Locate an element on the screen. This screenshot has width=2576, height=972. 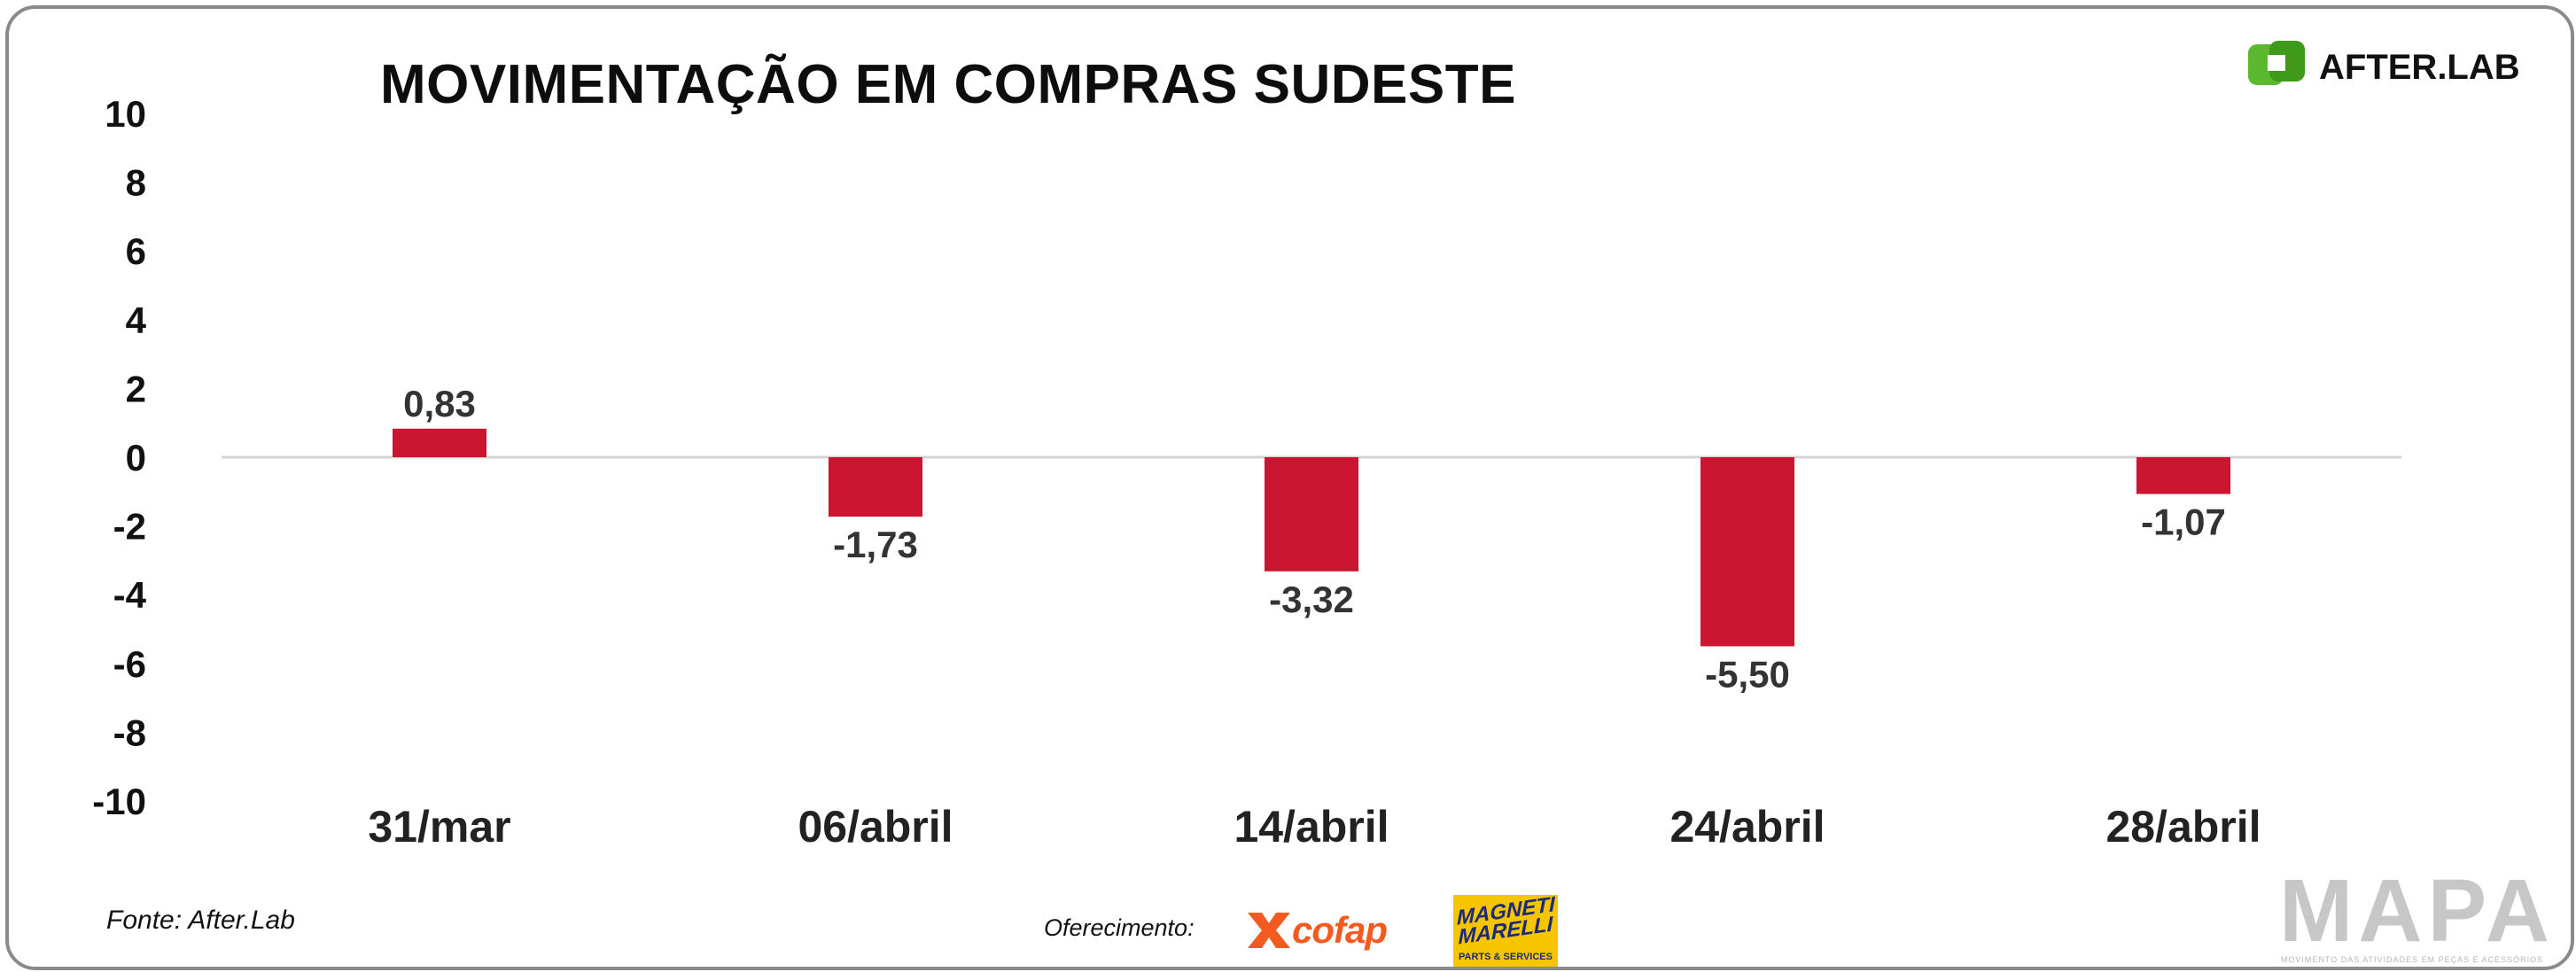
x-tick-label: 28/abril is located at coordinates (2183, 826).